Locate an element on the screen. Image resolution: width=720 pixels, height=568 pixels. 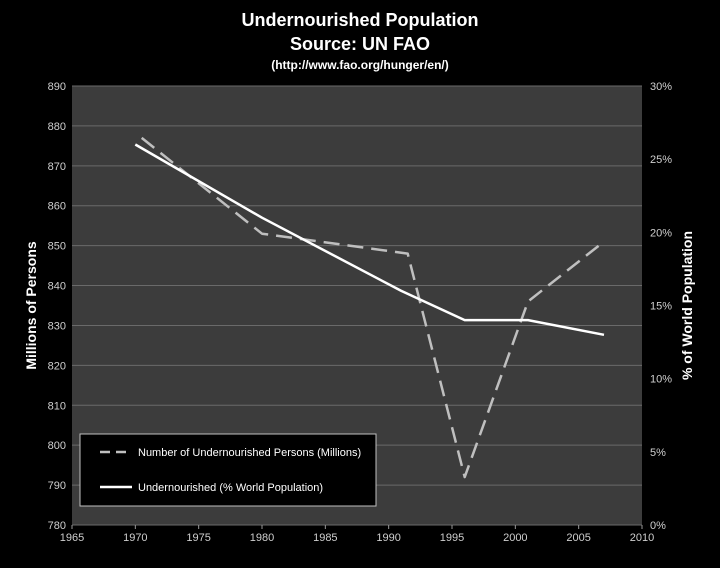
left-y-tick-label: 810 is located at coordinates (57, 406).